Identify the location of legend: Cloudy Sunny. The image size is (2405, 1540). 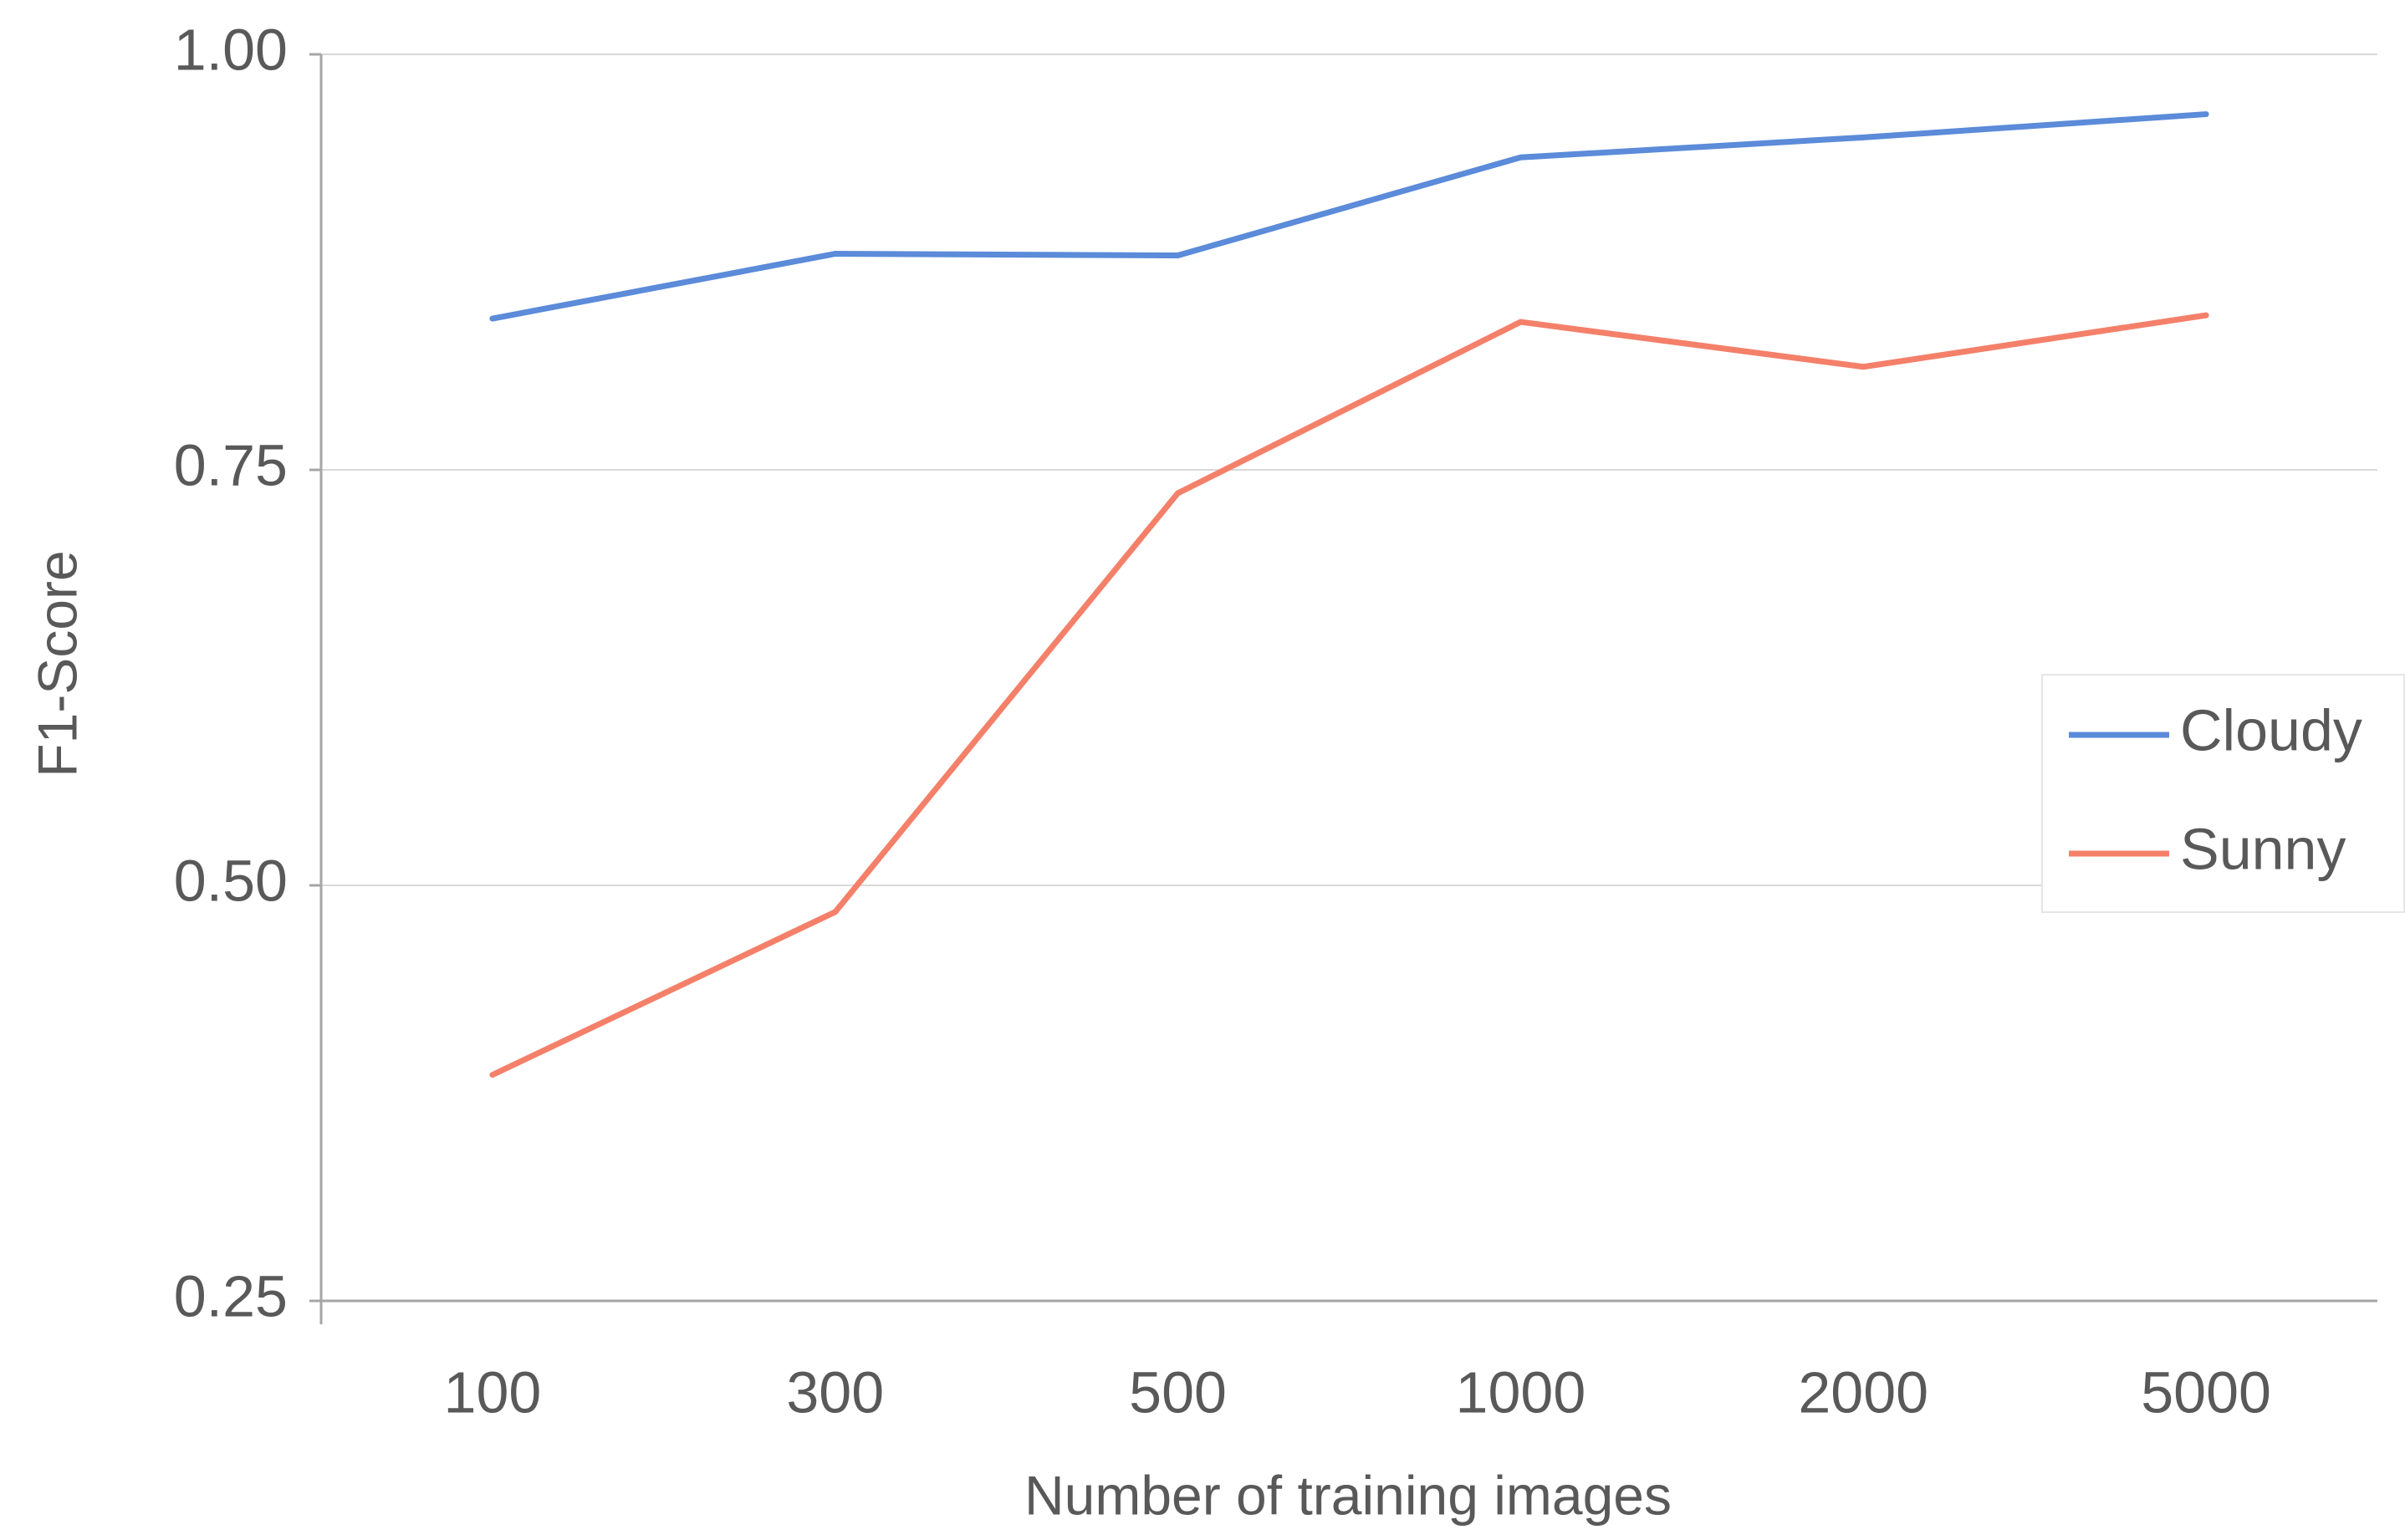
(2223, 793).